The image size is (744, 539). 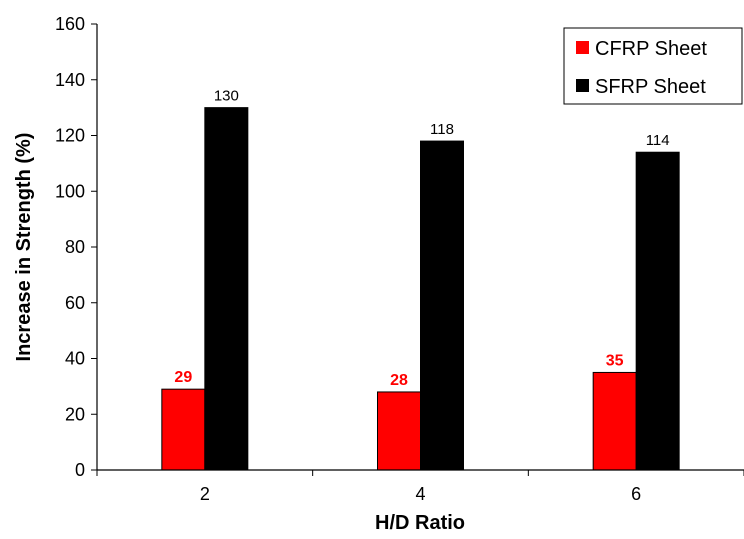 What do you see at coordinates (658, 140) in the screenshot?
I see `data-label-sfrp-6: 114` at bounding box center [658, 140].